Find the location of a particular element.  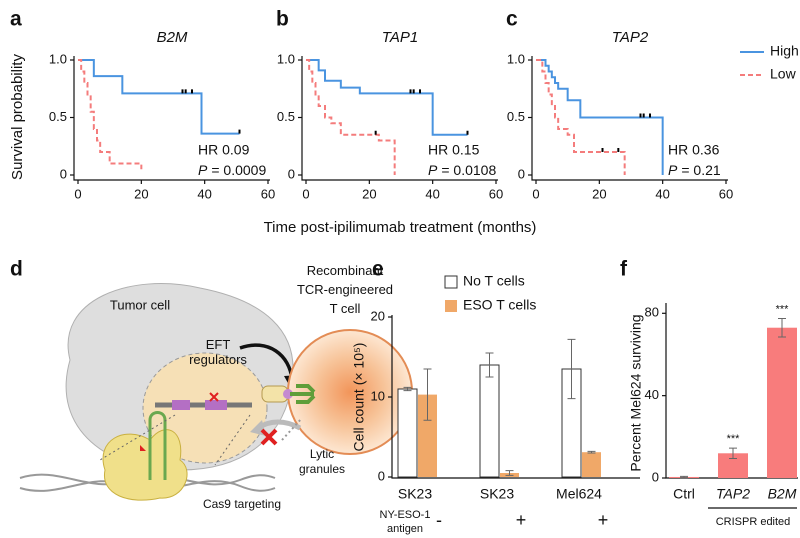

hazard-ratio: HR 0.36 is located at coordinates (694, 150).